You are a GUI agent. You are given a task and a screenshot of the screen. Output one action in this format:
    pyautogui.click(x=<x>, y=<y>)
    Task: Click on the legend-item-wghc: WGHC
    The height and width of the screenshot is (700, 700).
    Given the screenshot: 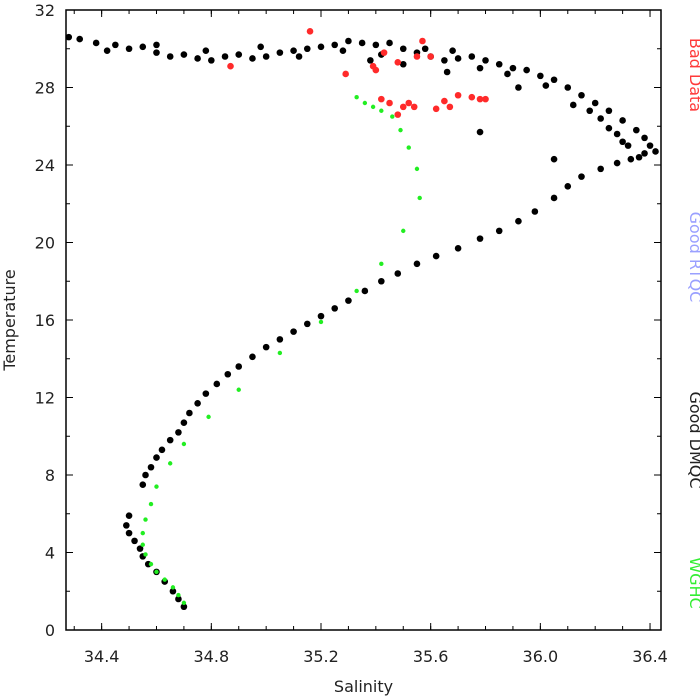 What is the action you would take?
    pyautogui.click(x=693, y=582)
    